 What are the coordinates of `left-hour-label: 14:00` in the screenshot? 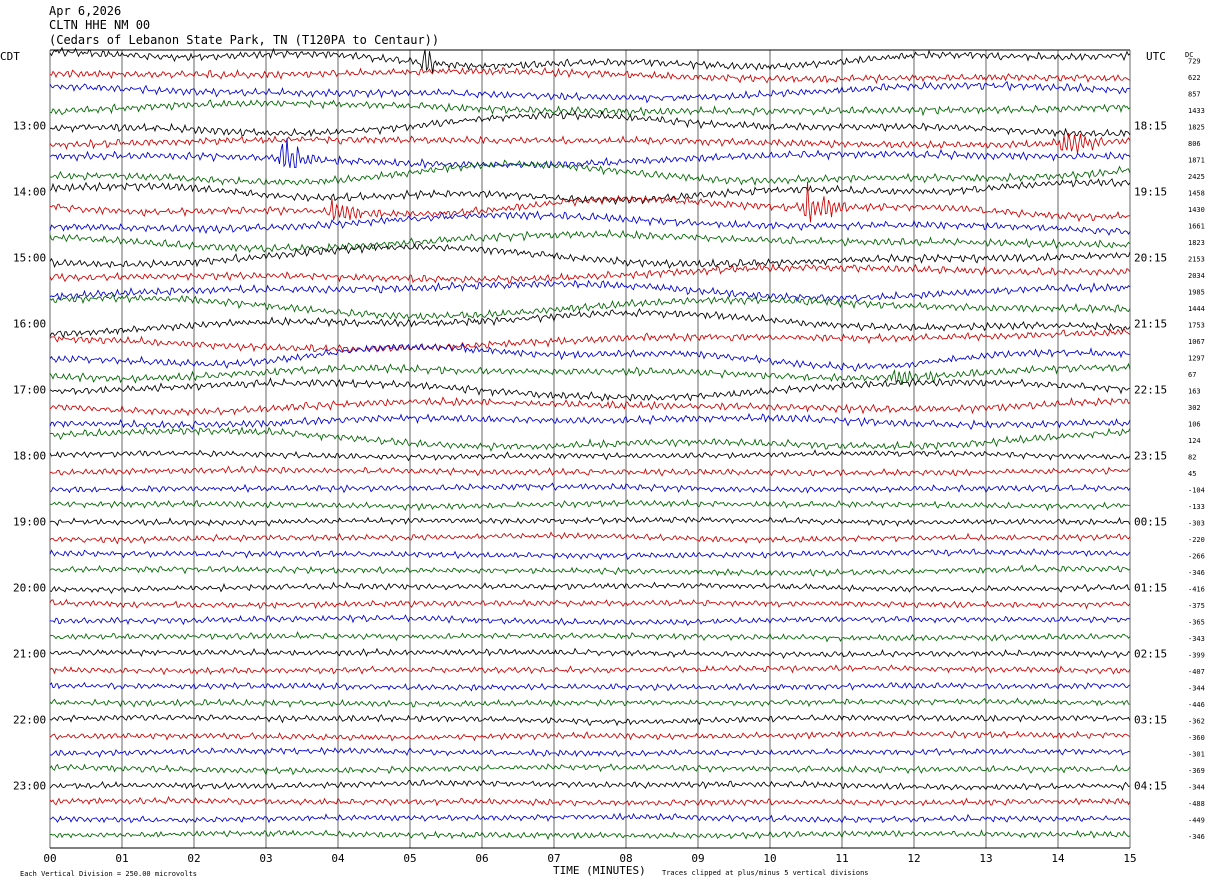 It's located at (29, 191).